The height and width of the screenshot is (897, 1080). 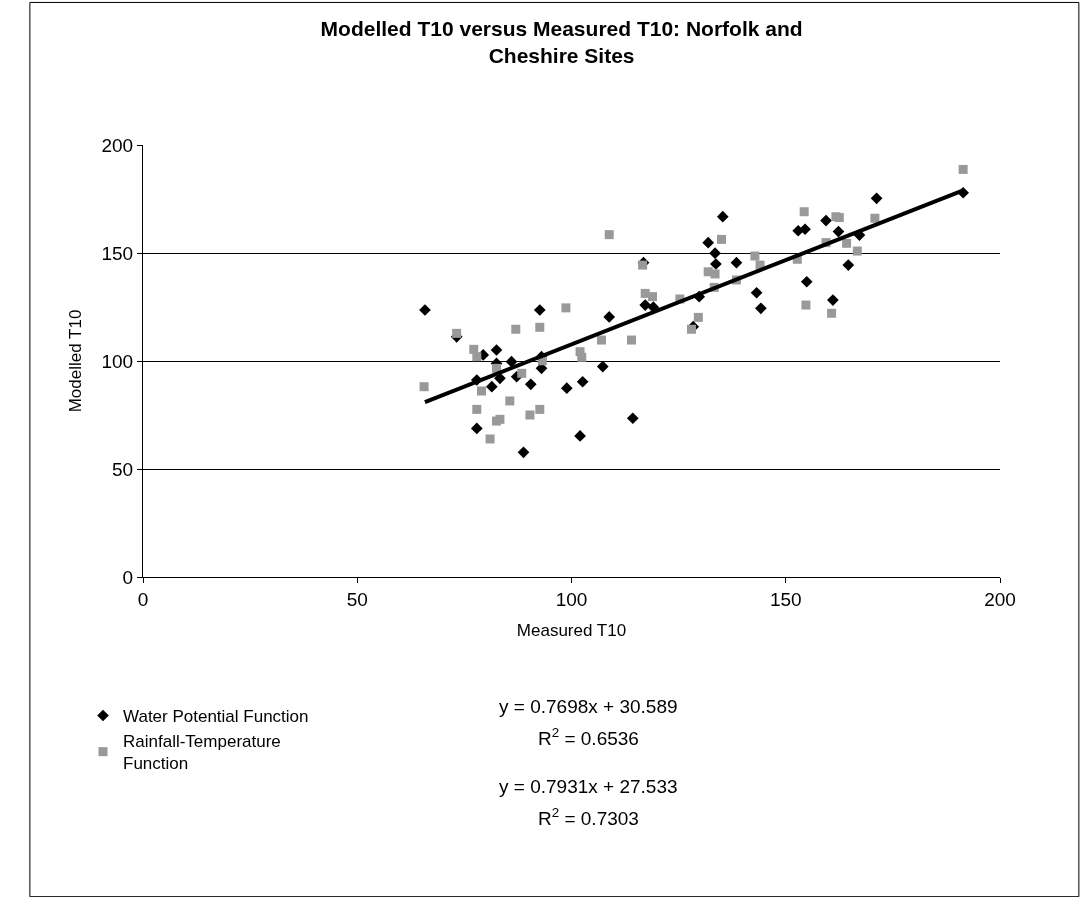 I want to click on text: y = 0.7698x + 30.589, so click(x=588, y=706).